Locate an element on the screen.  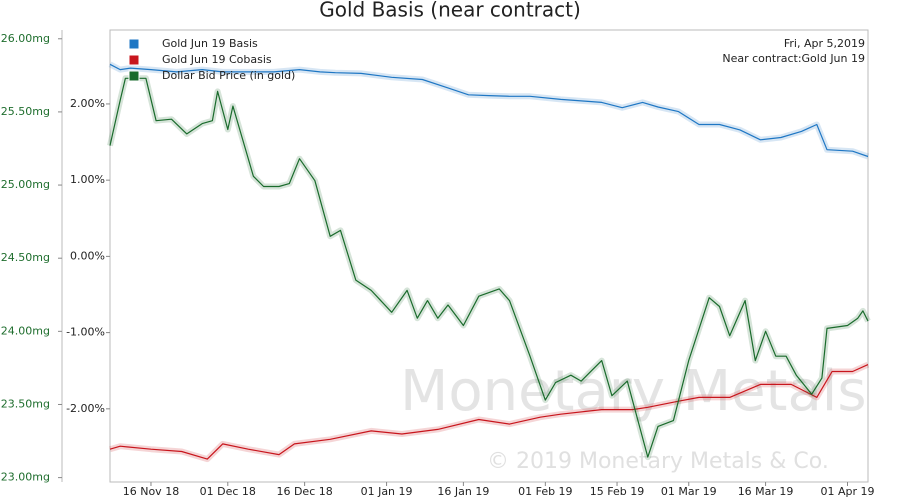
legend-label: Dollar Bid Price (in gold) is located at coordinates (228, 75).